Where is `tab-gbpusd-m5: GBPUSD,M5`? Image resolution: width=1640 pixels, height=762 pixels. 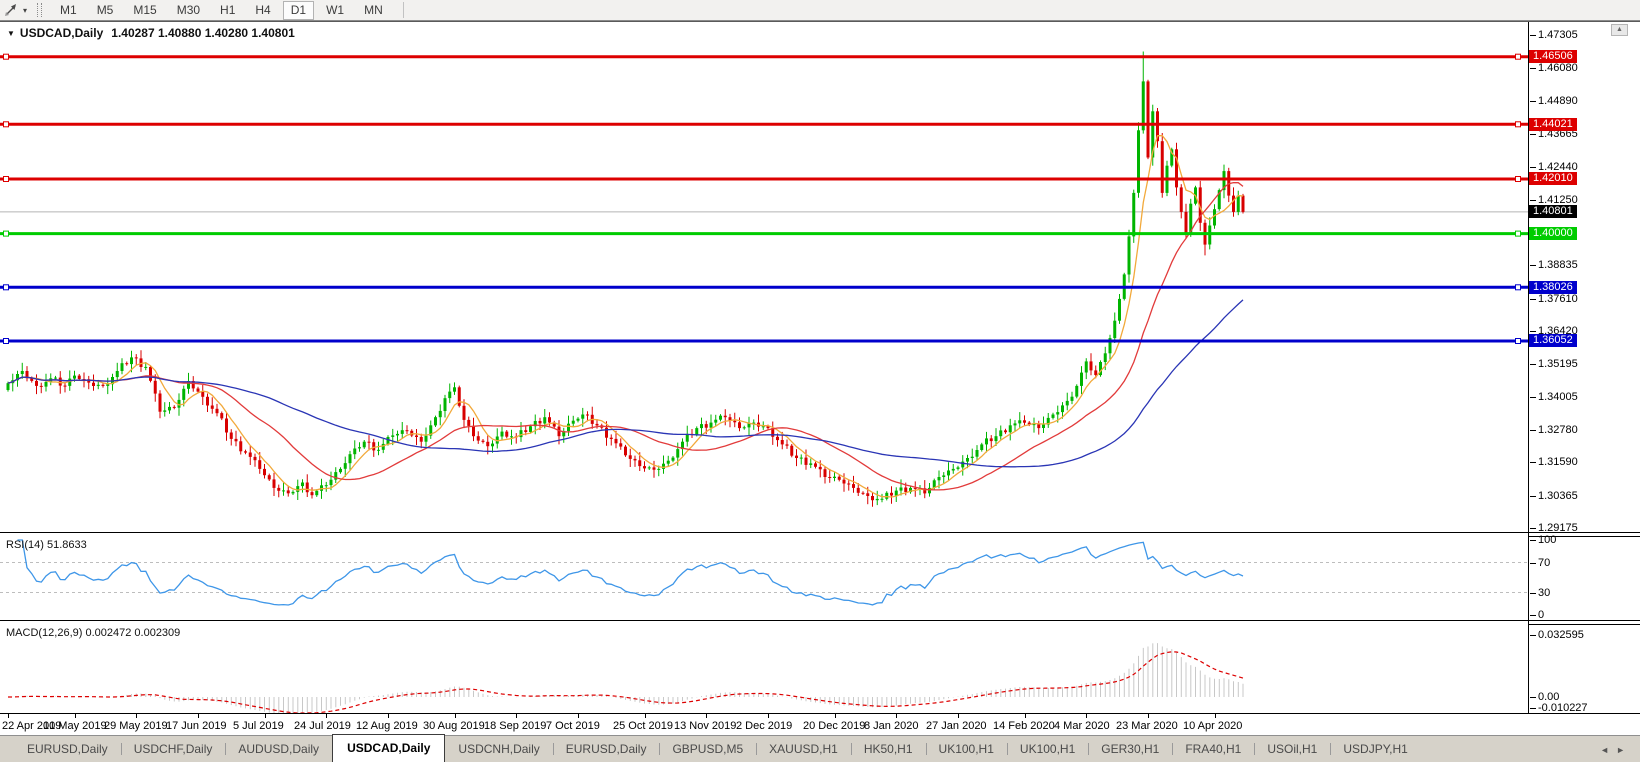
tab-gbpusd-m5: GBPUSD,M5 is located at coordinates (707, 749).